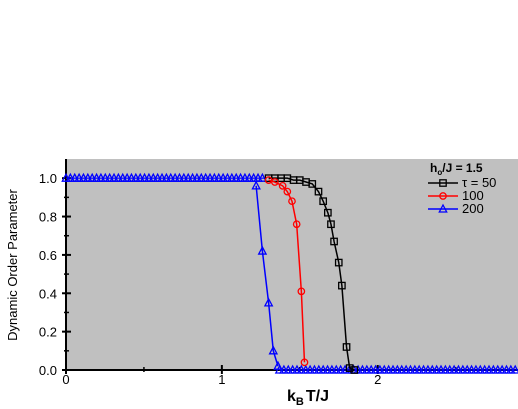  I want to click on x-axis-label-sub: B, so click(300, 402).